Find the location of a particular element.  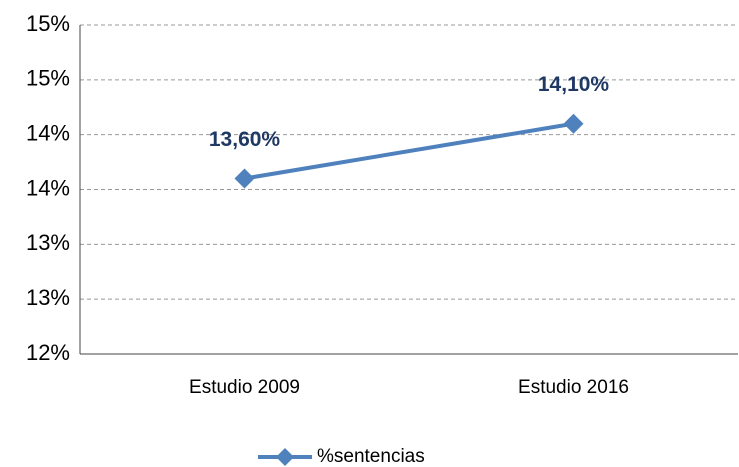

y-tick-label: 12% is located at coordinates (48, 352).